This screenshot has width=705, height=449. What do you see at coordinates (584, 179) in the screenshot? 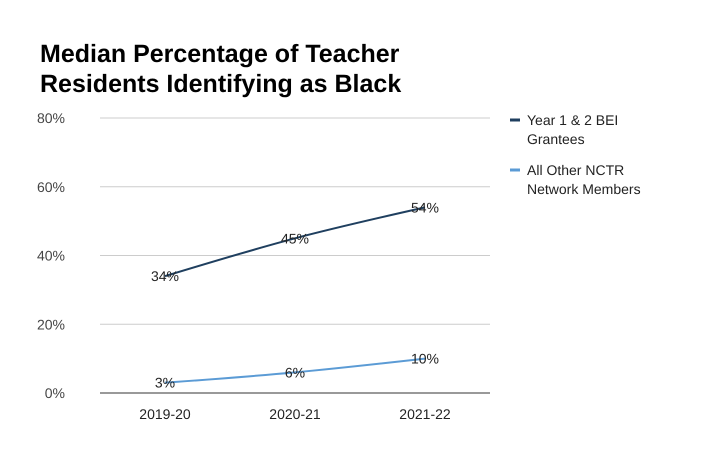
I see `legend-label: All Other NCTR Network Members` at bounding box center [584, 179].